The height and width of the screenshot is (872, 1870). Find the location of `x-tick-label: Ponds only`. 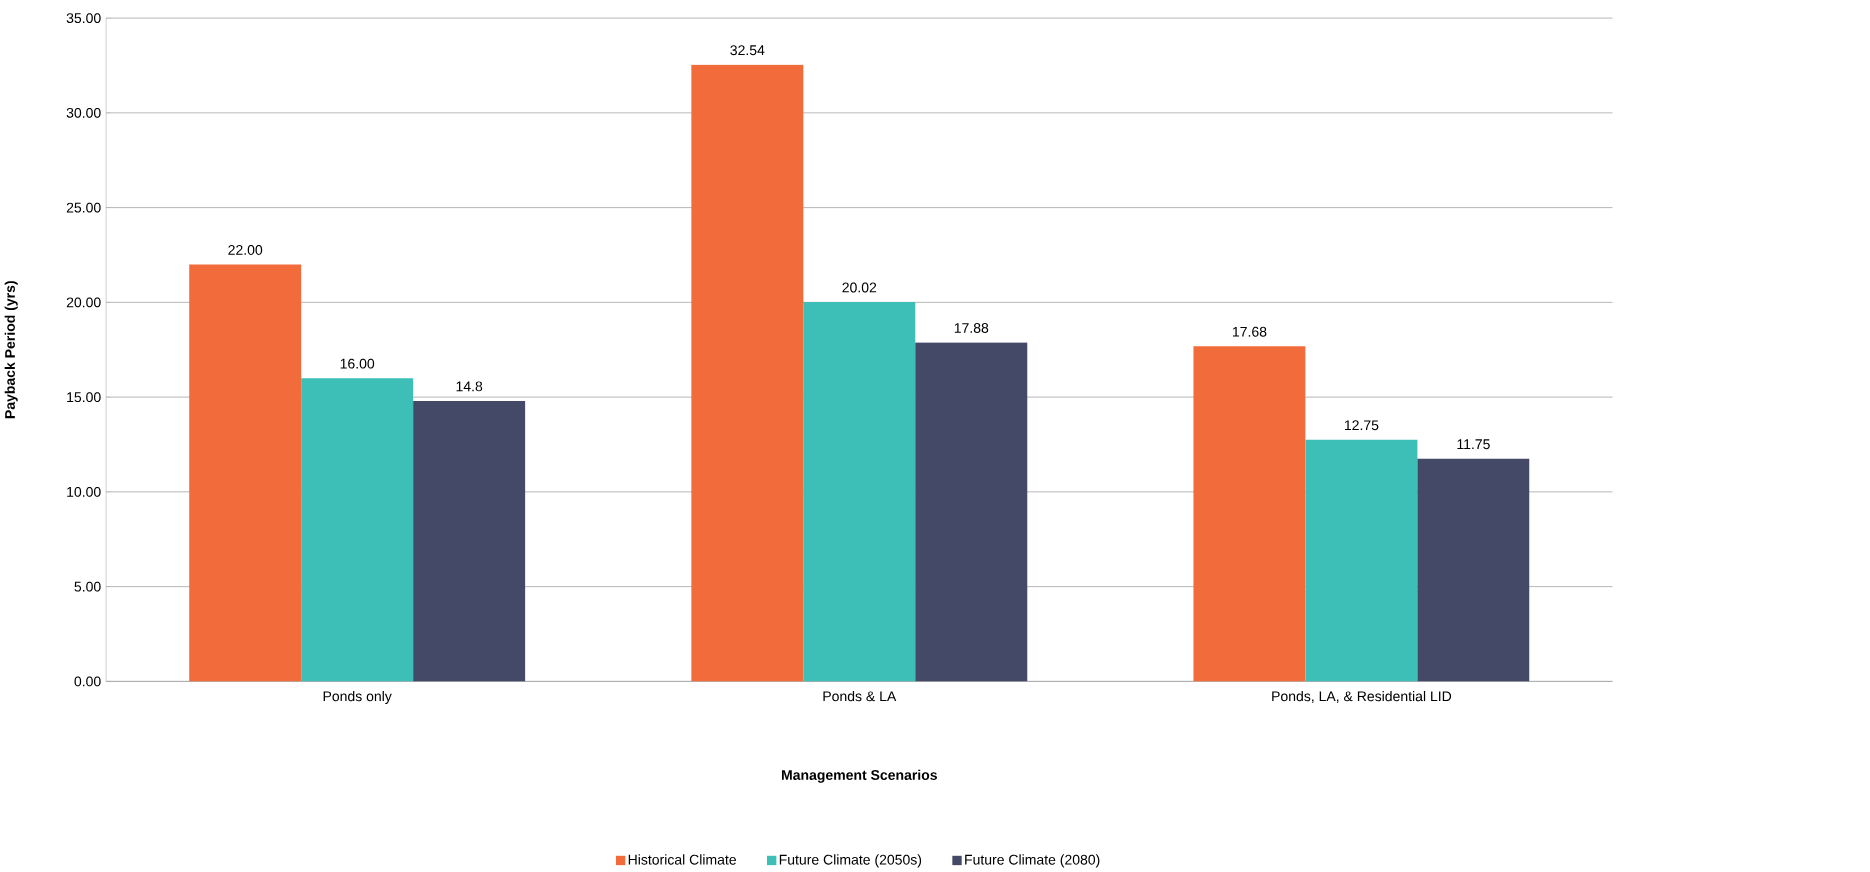

x-tick-label: Ponds only is located at coordinates (357, 697).